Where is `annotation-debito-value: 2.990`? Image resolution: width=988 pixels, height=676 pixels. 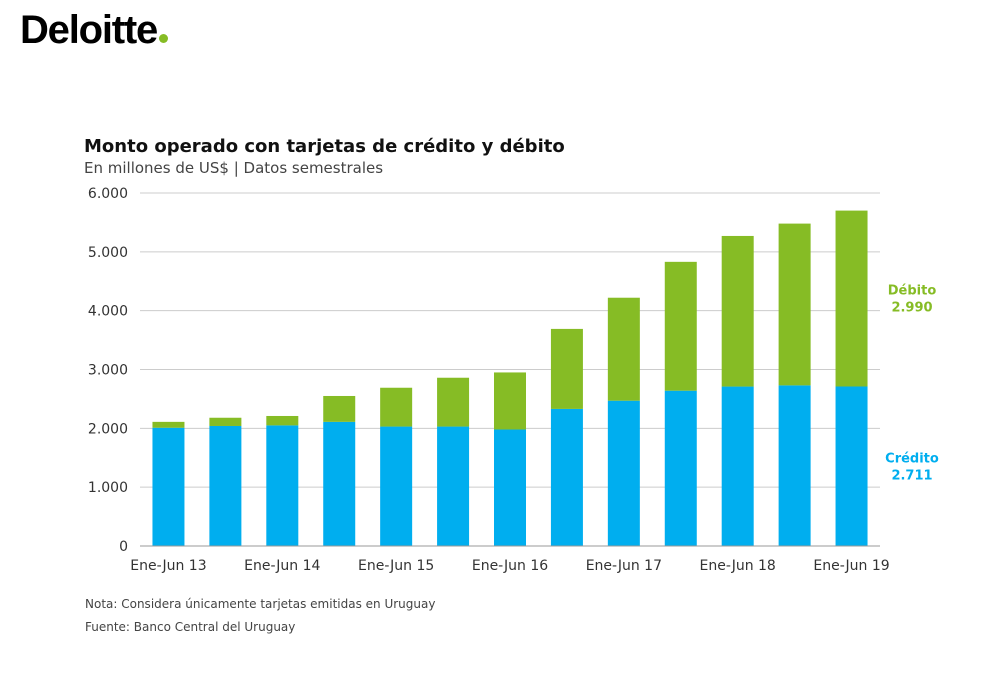 annotation-debito-value: 2.990 is located at coordinates (911, 308).